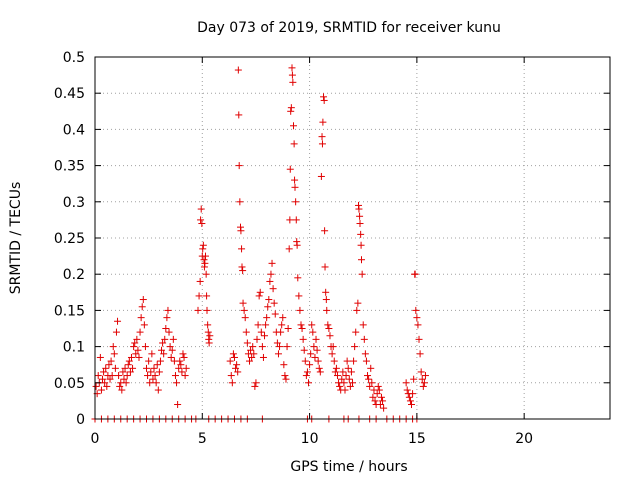 The image size is (640, 480). I want to click on x-tick-label: 20, so click(524, 439).